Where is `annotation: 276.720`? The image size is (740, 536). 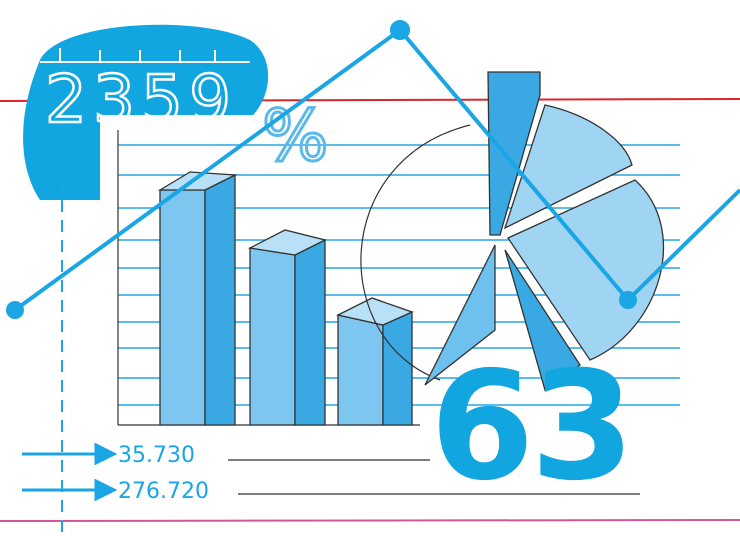
annotation: 276.720 is located at coordinates (163, 491).